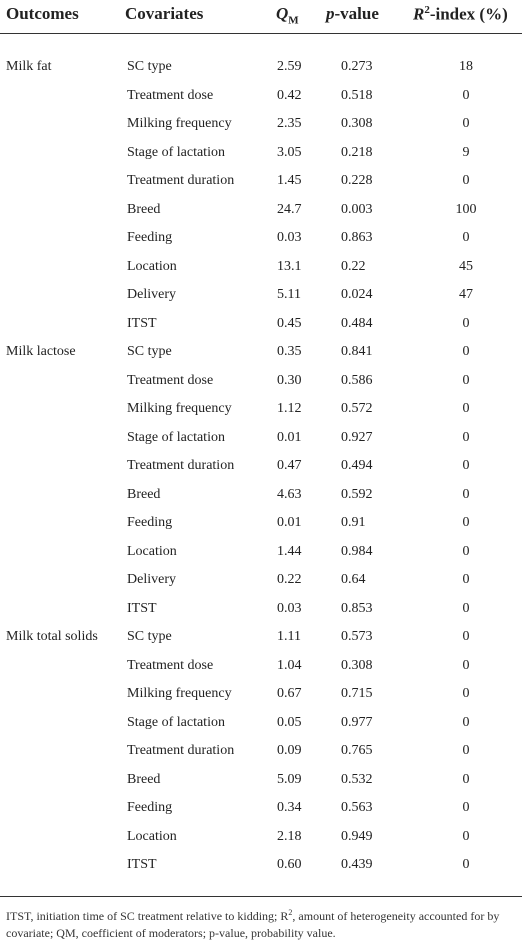  Describe the element at coordinates (289, 750) in the screenshot. I see `qm-cell: 0.09` at that location.